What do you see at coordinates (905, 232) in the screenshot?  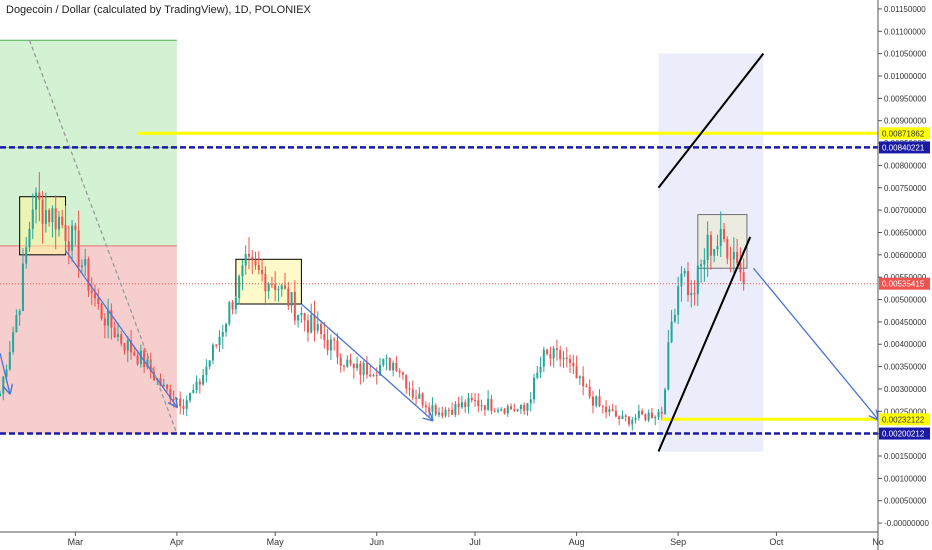 I see `y-tick-label: 0.00650000` at bounding box center [905, 232].